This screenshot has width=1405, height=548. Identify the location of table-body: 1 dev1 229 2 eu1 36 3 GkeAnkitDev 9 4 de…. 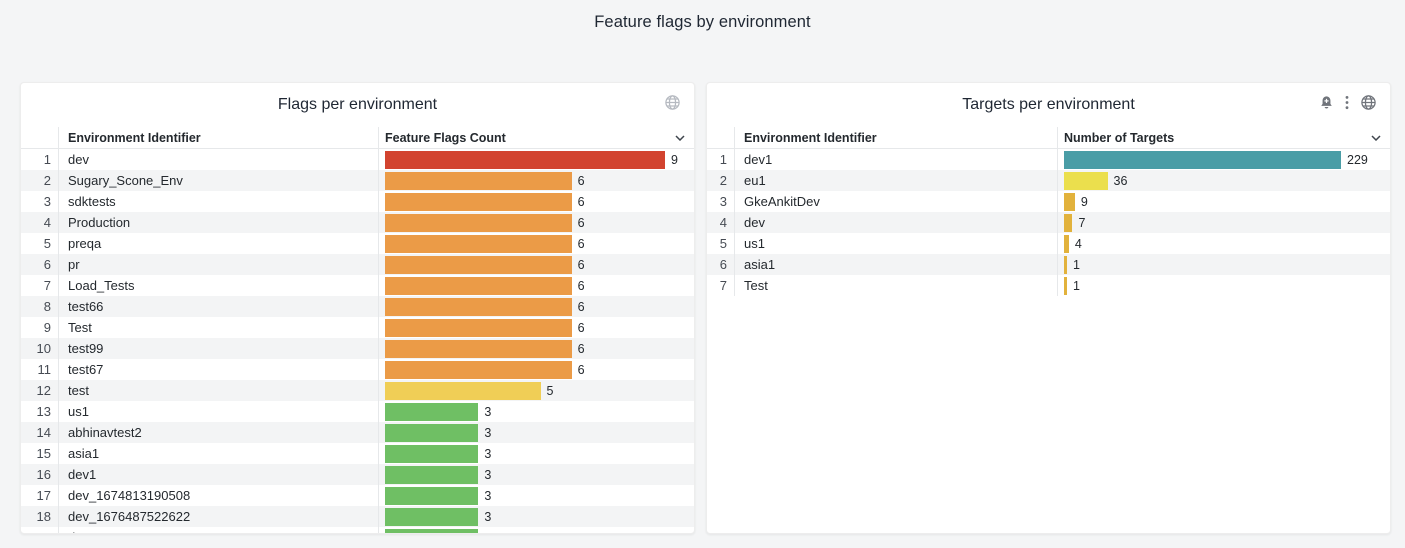
(1048, 222).